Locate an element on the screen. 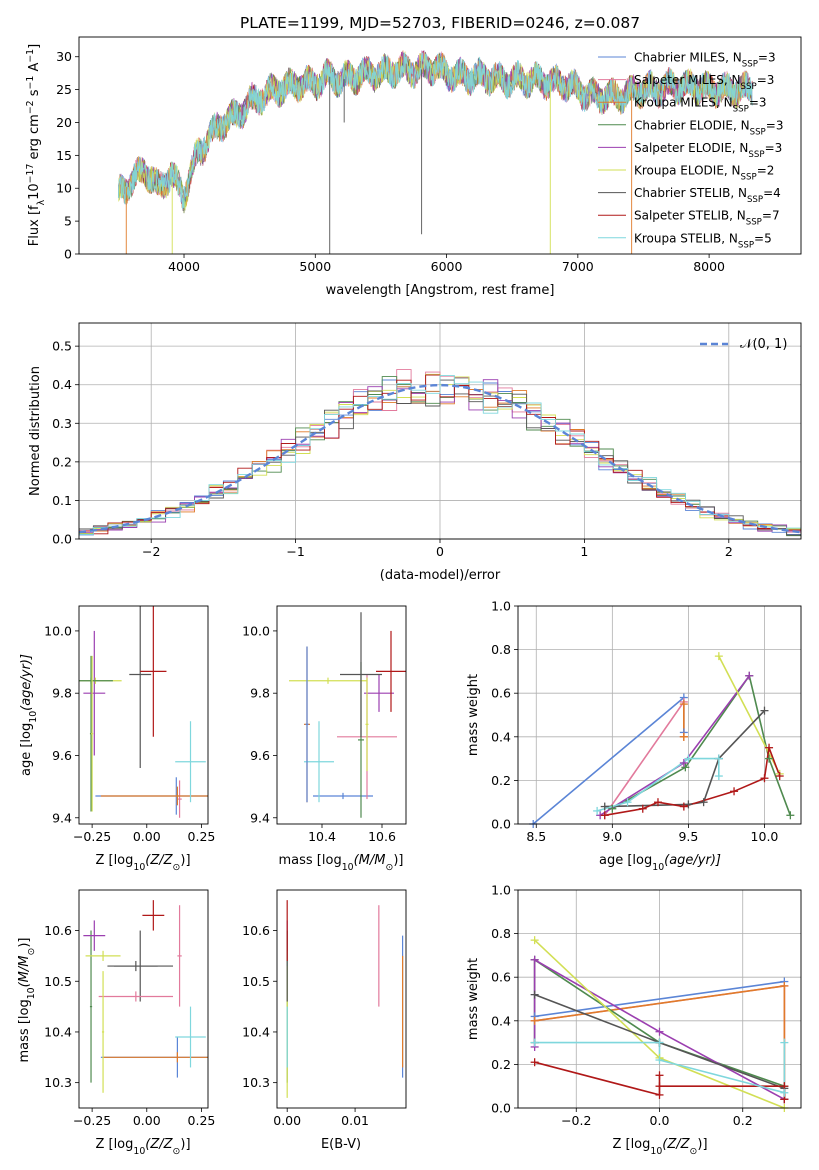  y-tick-label: 25 is located at coordinates (64, 89).